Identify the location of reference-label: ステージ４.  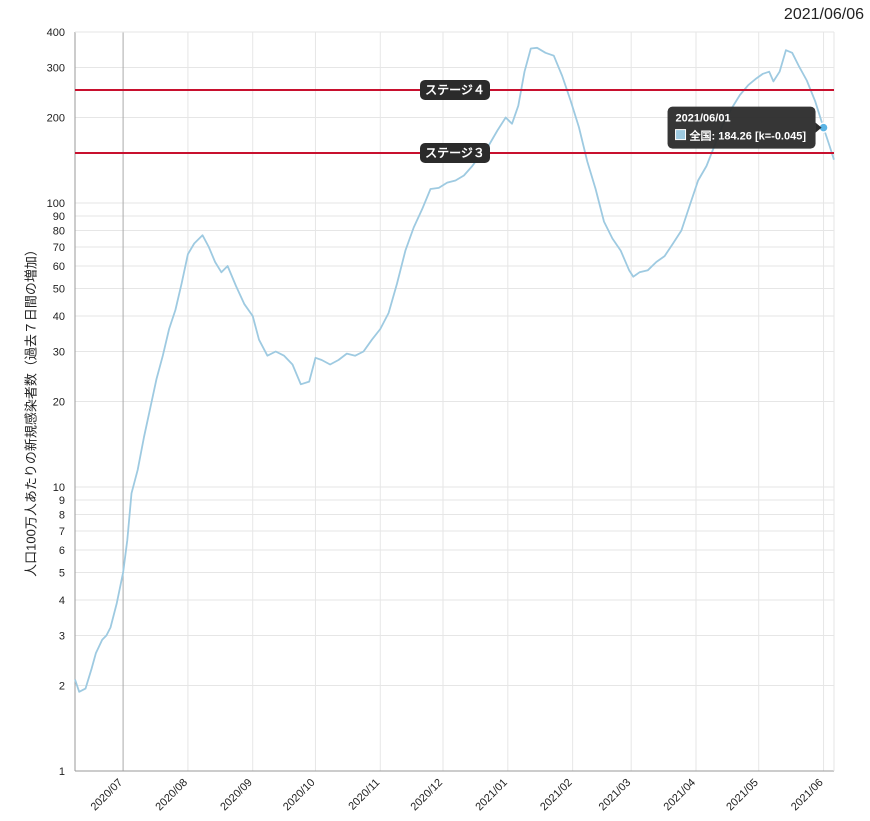
(455, 90).